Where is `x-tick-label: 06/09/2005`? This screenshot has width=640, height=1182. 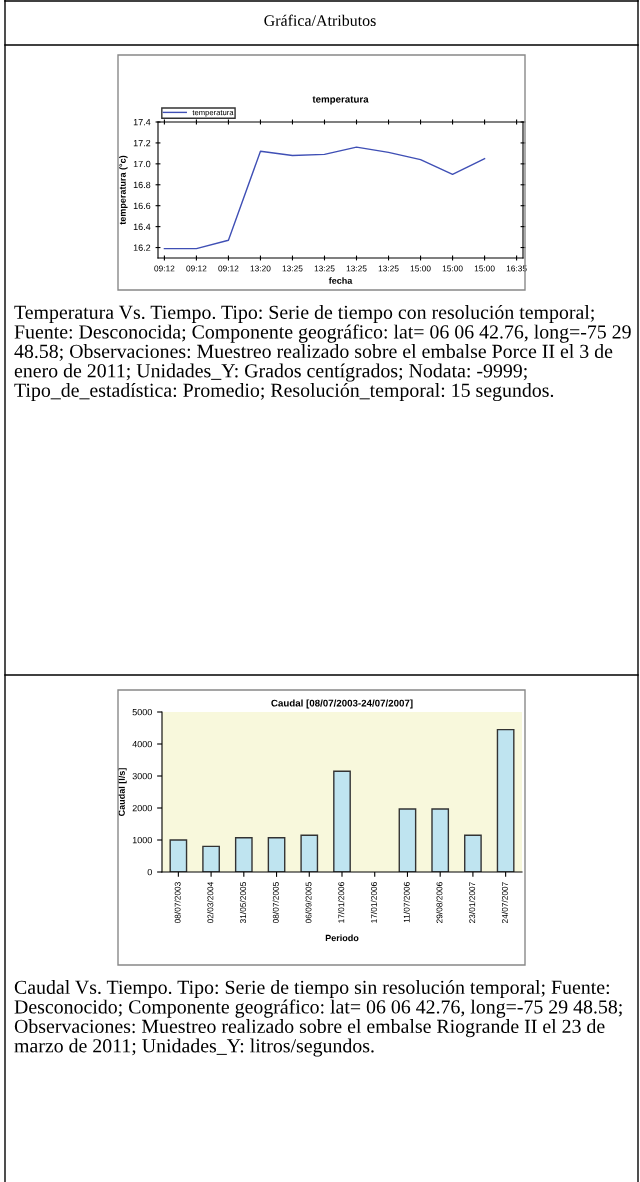 x-tick-label: 06/09/2005 is located at coordinates (308, 903).